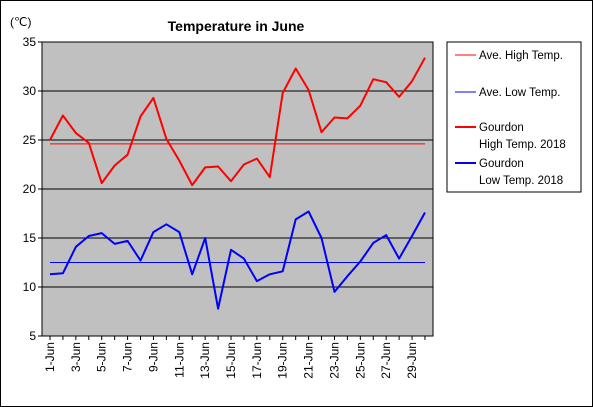 The image size is (593, 407). What do you see at coordinates (501, 164) in the screenshot?
I see `legend-label-3-0: Gourdon` at bounding box center [501, 164].